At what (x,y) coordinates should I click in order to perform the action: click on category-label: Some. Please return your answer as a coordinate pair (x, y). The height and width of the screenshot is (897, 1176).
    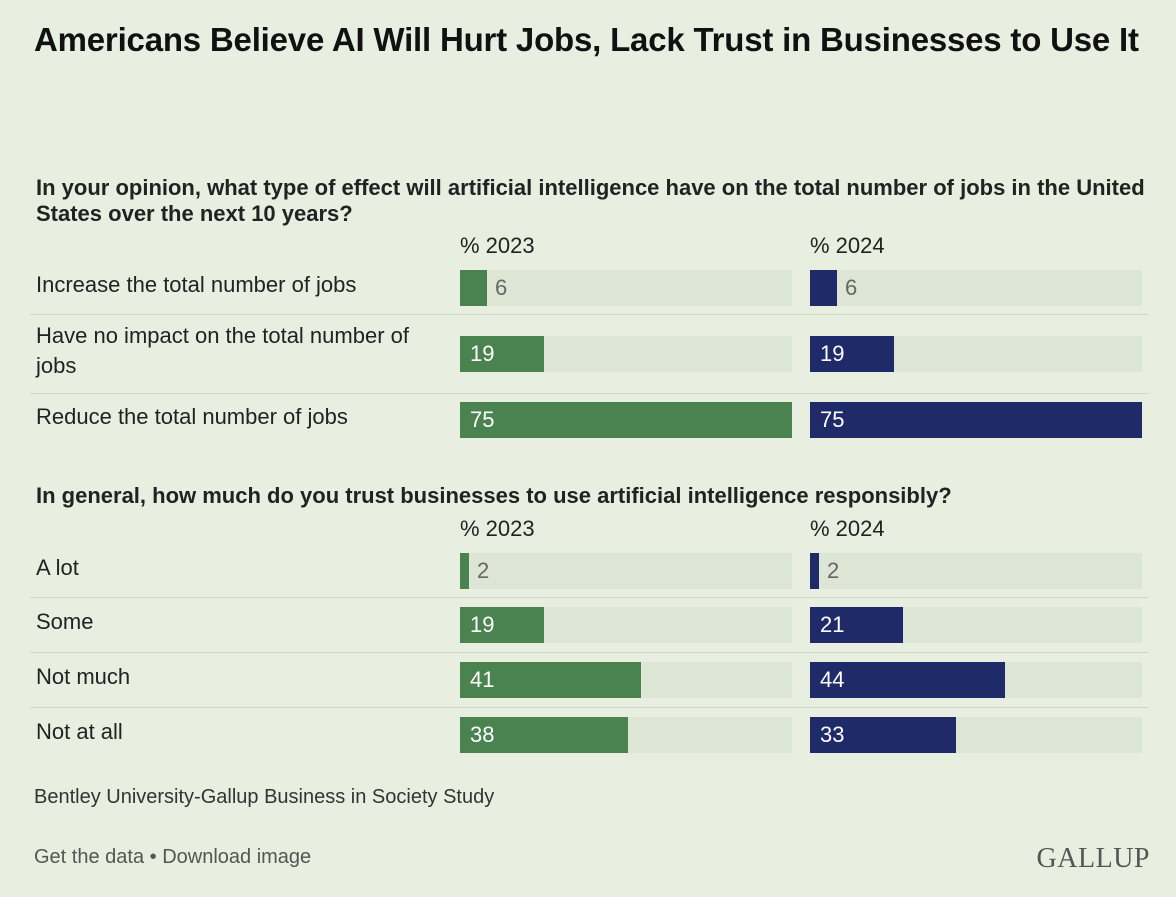
    Looking at the image, I should click on (65, 621).